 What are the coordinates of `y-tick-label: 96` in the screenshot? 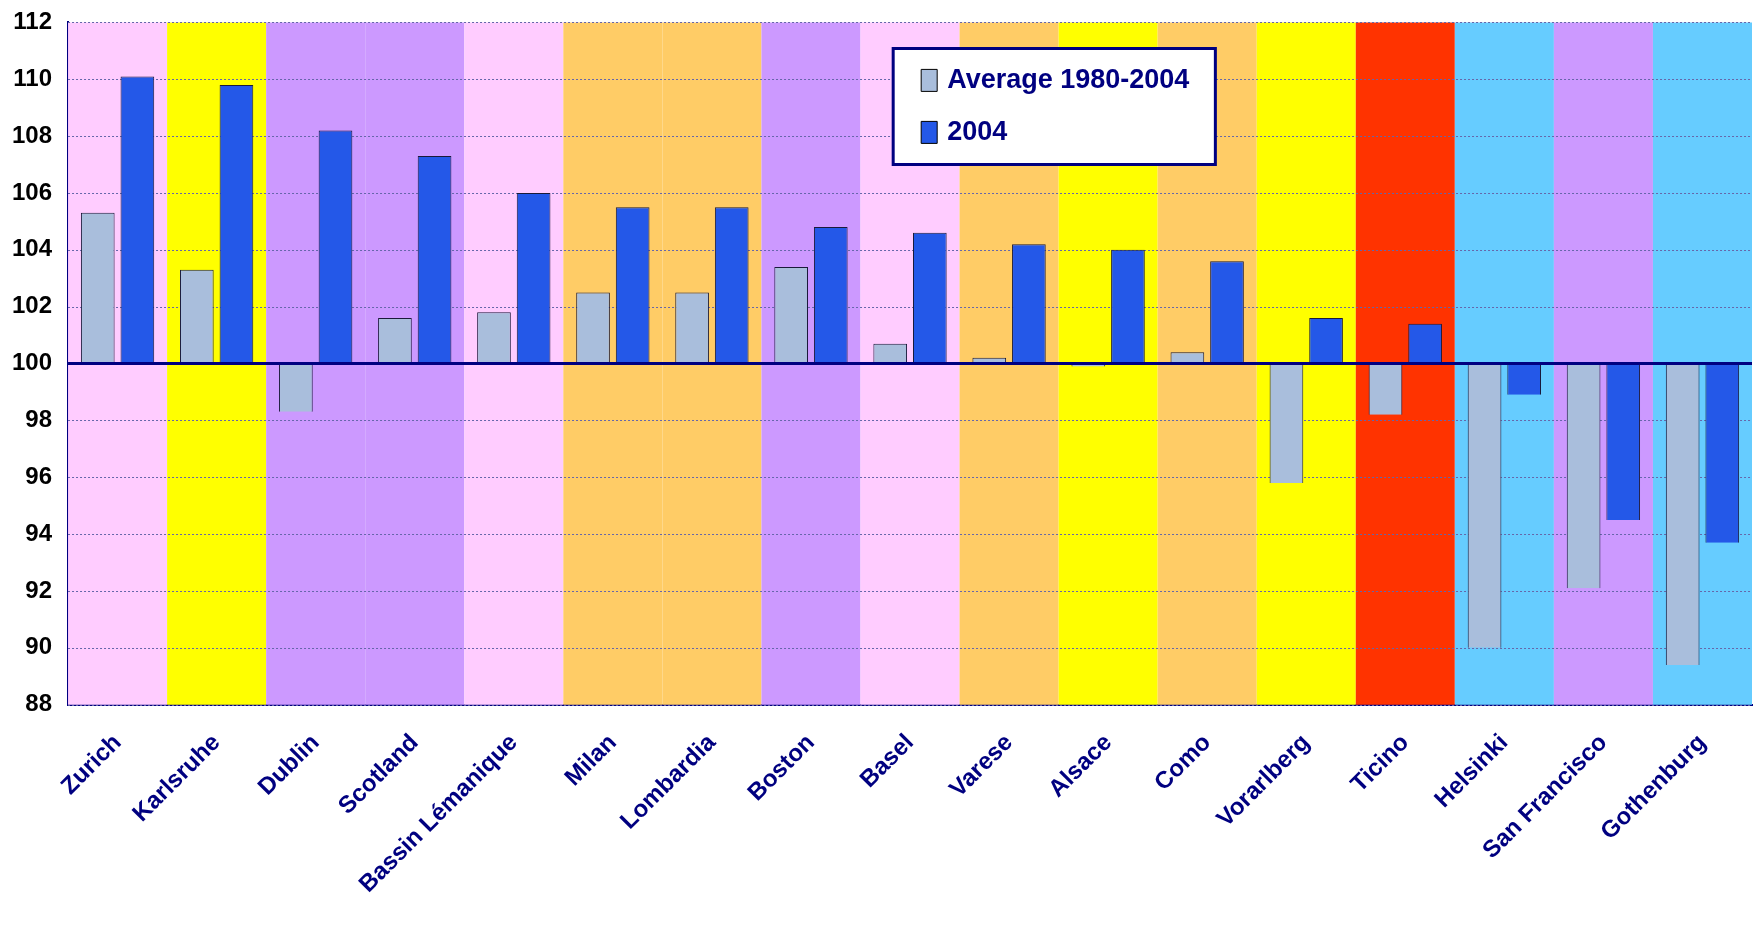 It's located at (39, 475).